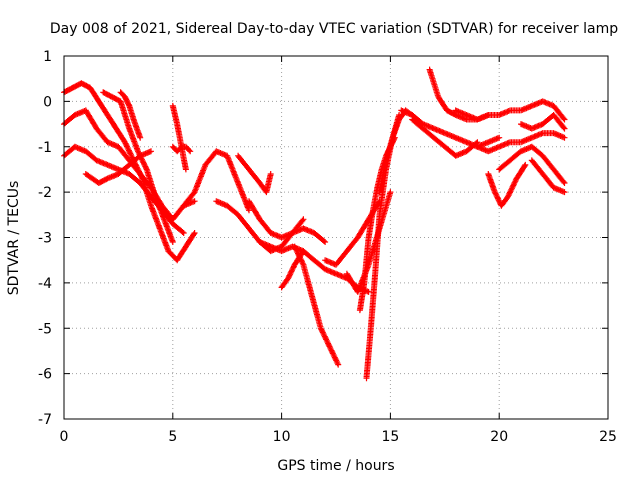 This screenshot has height=480, width=640. What do you see at coordinates (45, 375) in the screenshot?
I see `y-tick-label: -6` at bounding box center [45, 375].